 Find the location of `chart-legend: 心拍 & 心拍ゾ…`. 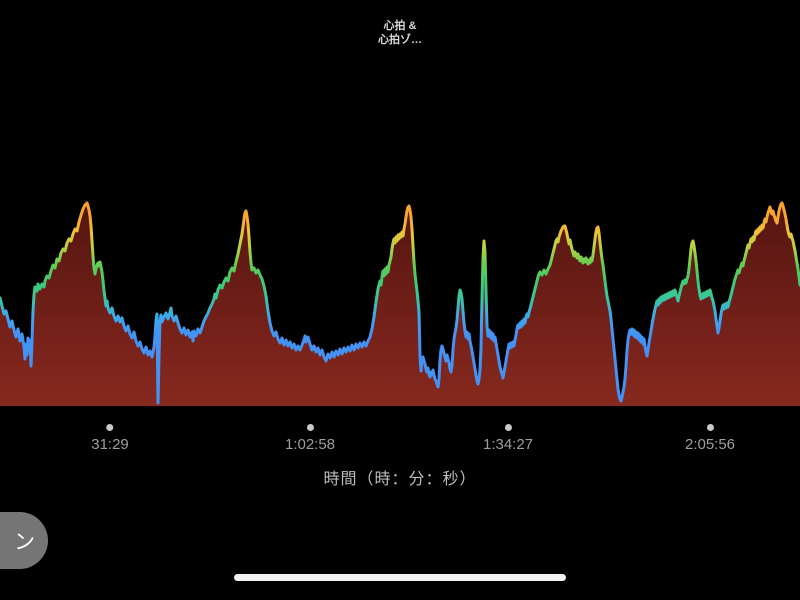

chart-legend: 心拍 & 心拍ゾ… is located at coordinates (400, 33).